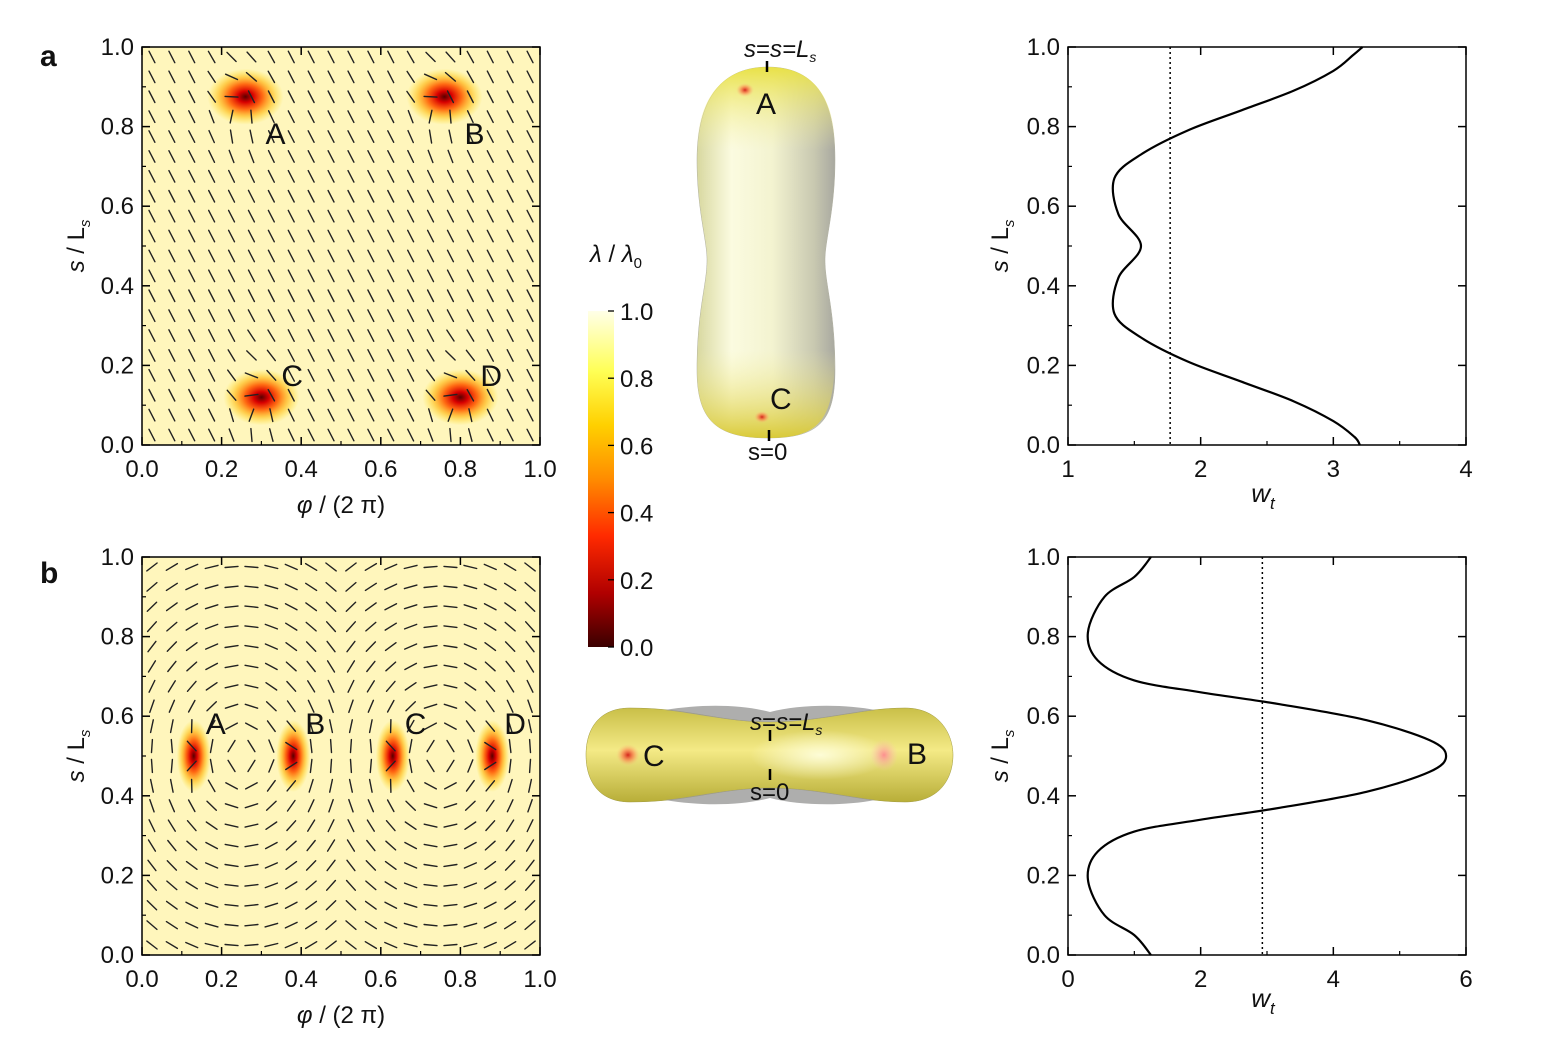 This screenshot has height=1054, width=1549. Describe the element at coordinates (141, 469) in the screenshot. I see `field-a-xtick-label-0: 0.0` at that location.